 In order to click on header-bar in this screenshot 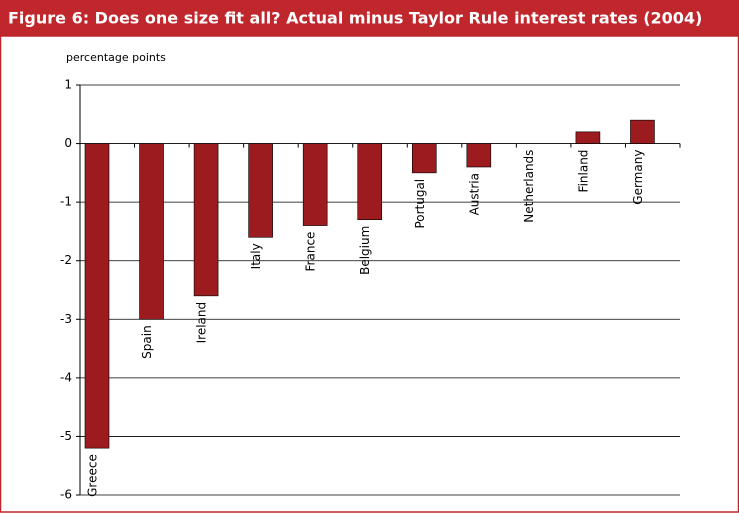, I will do `click(369, 18)`.